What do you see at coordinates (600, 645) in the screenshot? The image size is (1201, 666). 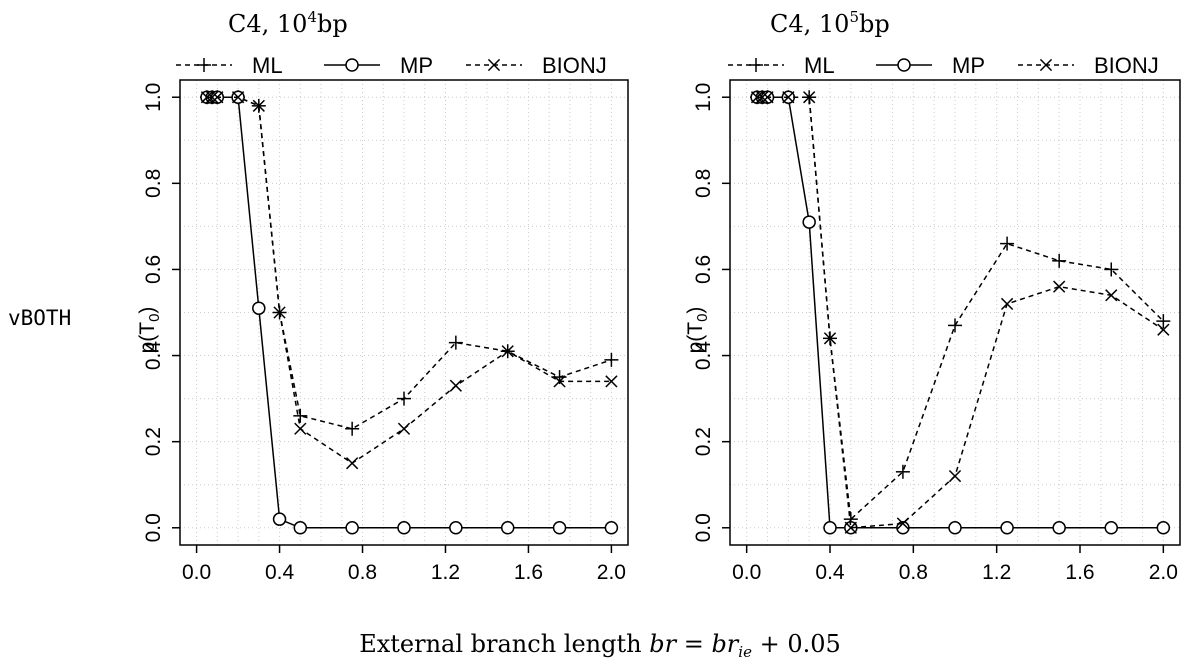 I see `shared-x-axis-label: External branch length br = brie + 0.05` at bounding box center [600, 645].